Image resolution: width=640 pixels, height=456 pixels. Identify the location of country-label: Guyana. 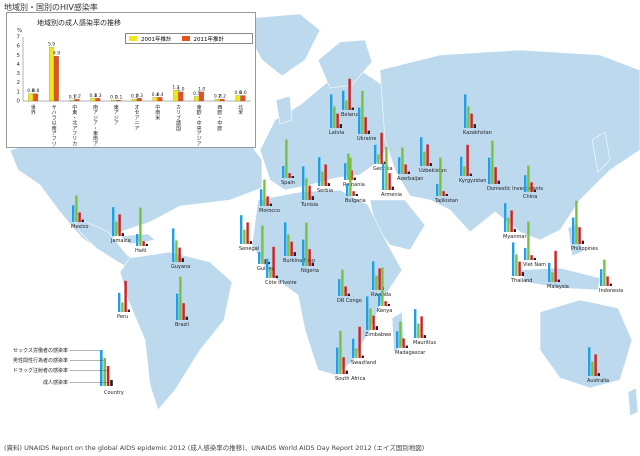
(180, 267).